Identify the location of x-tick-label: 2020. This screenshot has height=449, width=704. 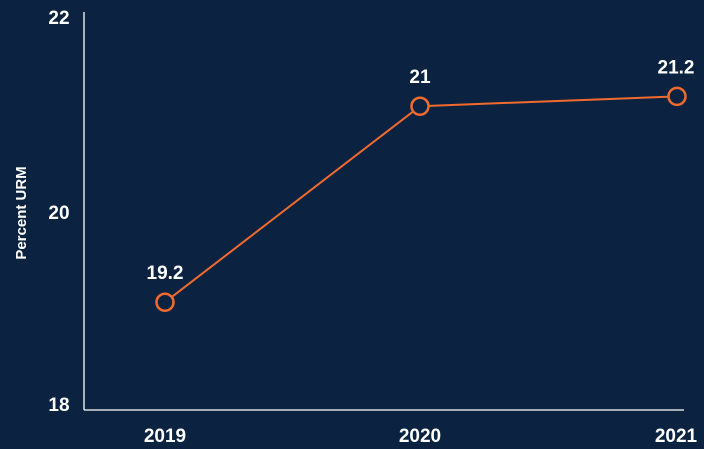
(420, 436).